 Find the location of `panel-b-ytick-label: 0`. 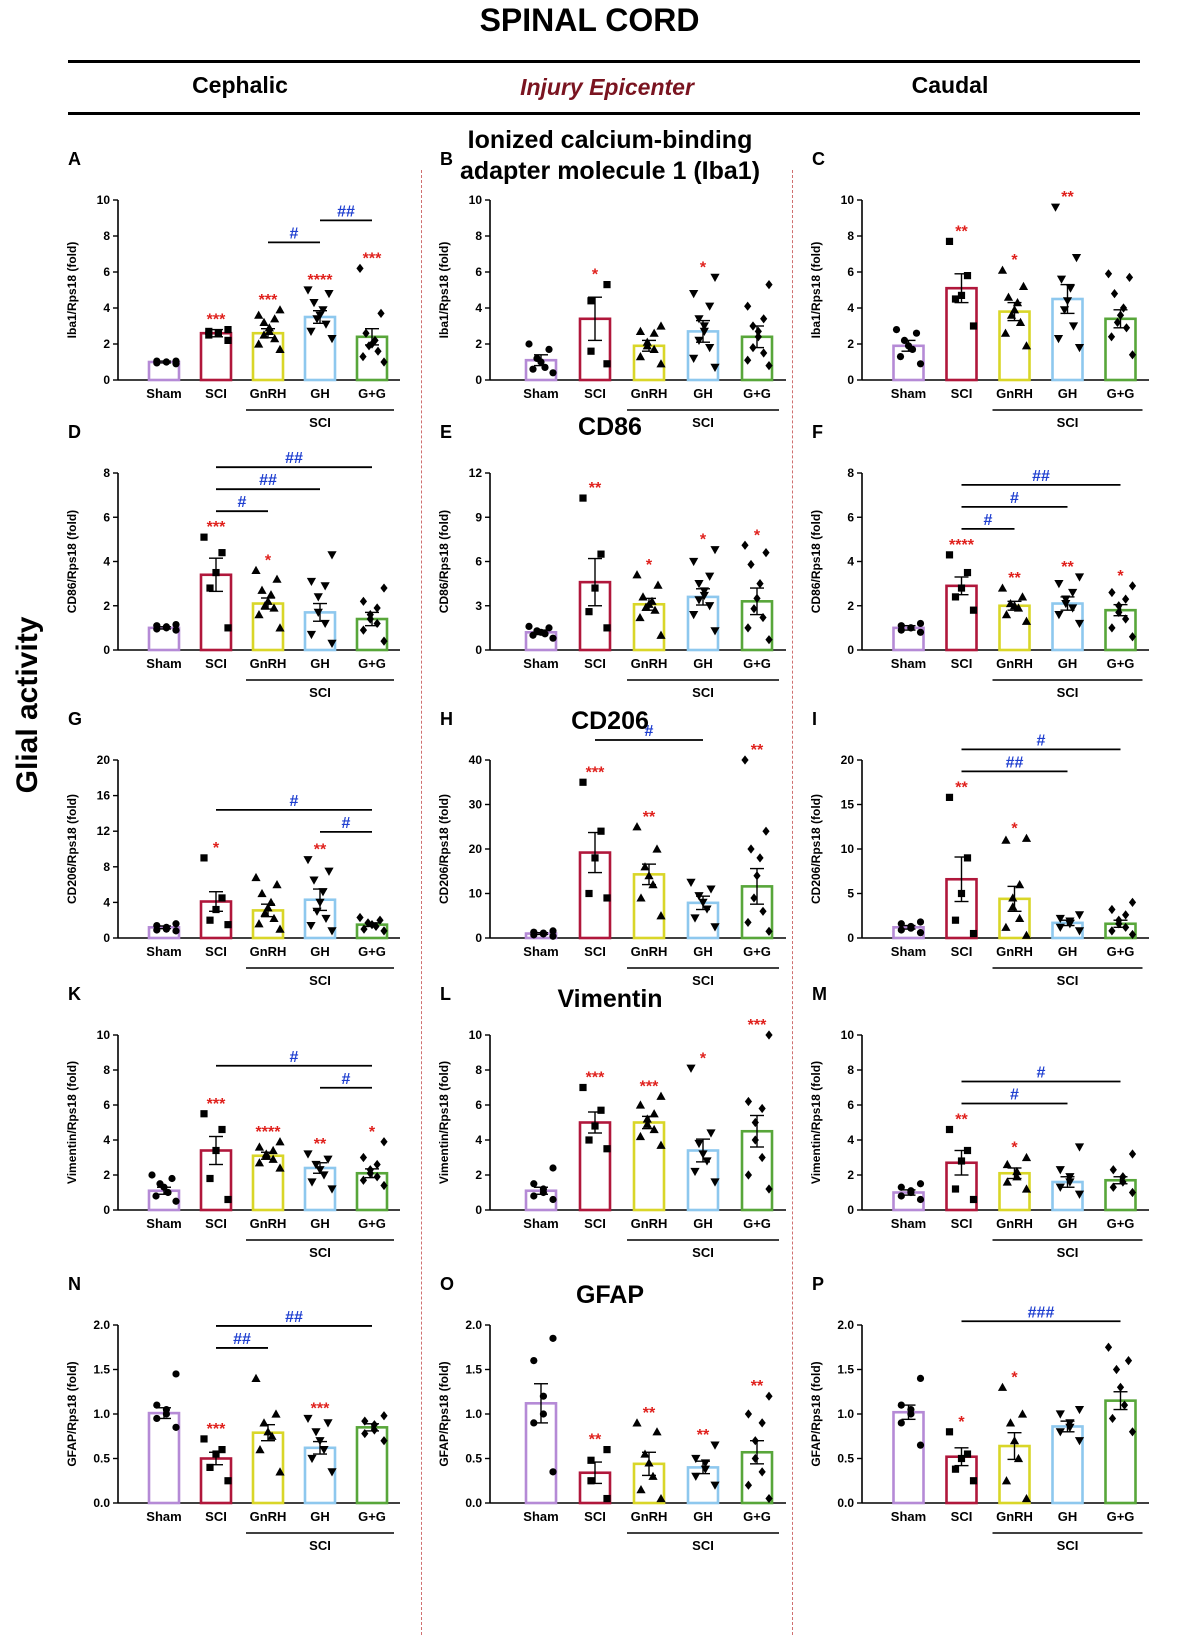

panel-b-ytick-label: 0 is located at coordinates (478, 380).